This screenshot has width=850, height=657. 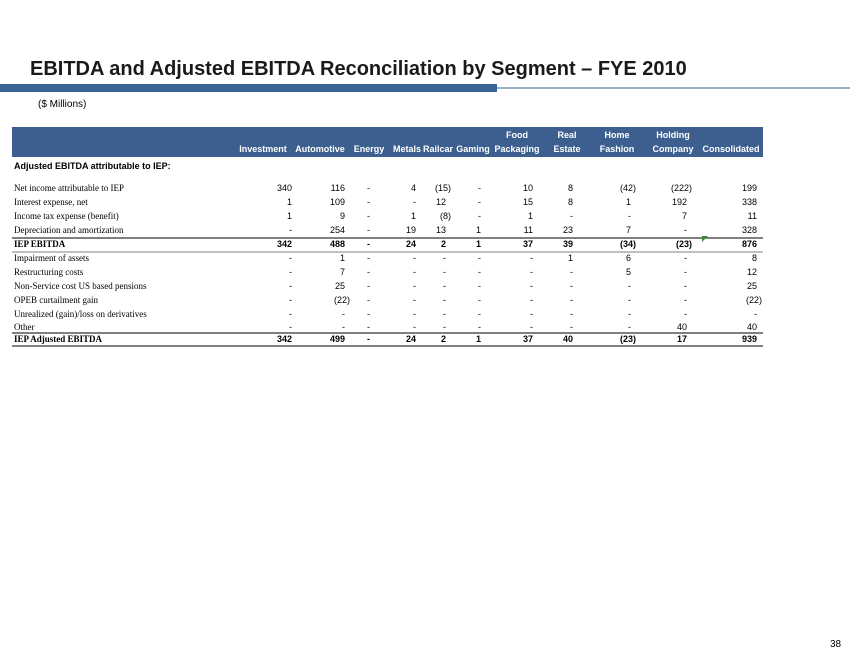 What do you see at coordinates (443, 188) in the screenshot?
I see `cell: (15)` at bounding box center [443, 188].